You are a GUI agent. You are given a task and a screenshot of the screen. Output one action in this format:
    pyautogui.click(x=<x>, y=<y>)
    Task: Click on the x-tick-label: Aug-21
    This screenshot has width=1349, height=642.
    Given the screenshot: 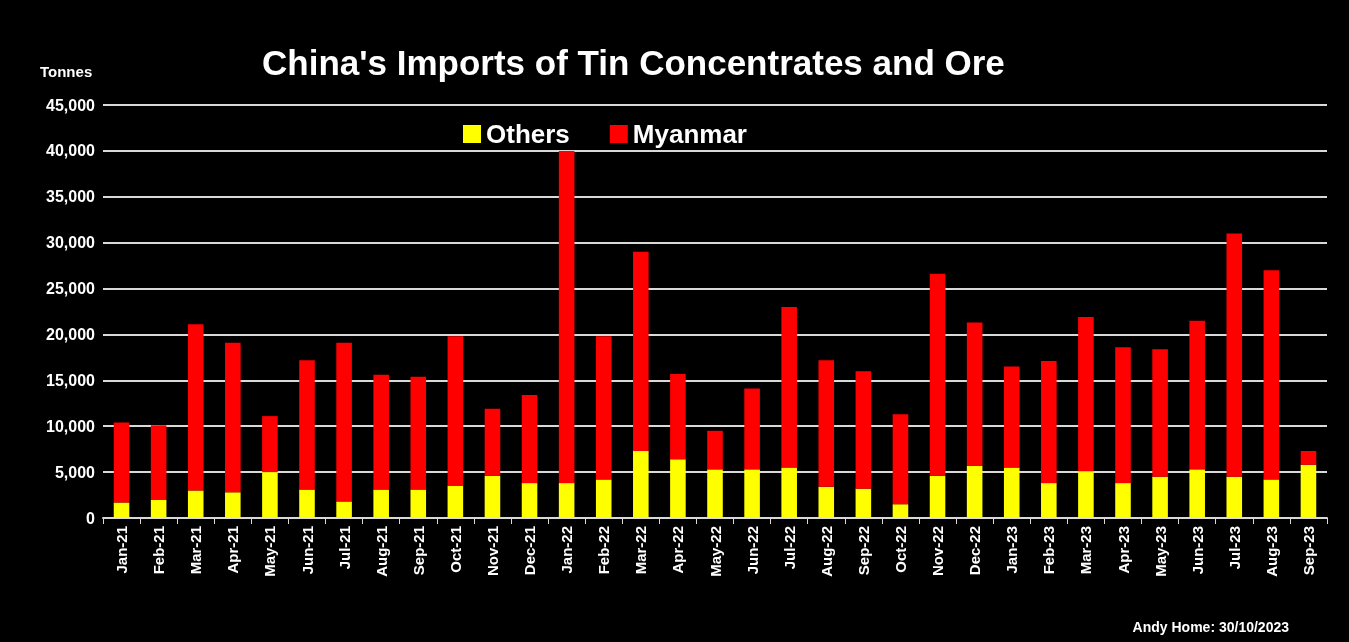 What is the action you would take?
    pyautogui.click(x=381, y=551)
    